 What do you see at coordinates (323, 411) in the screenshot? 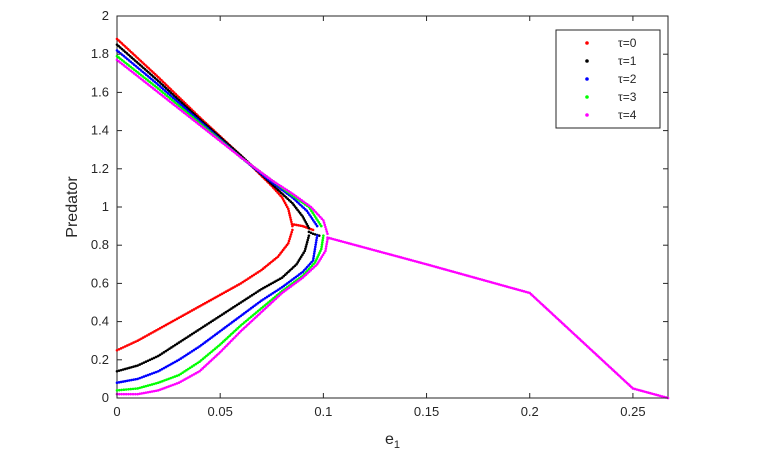
I see `x-tick-label: 0.1` at bounding box center [323, 411].